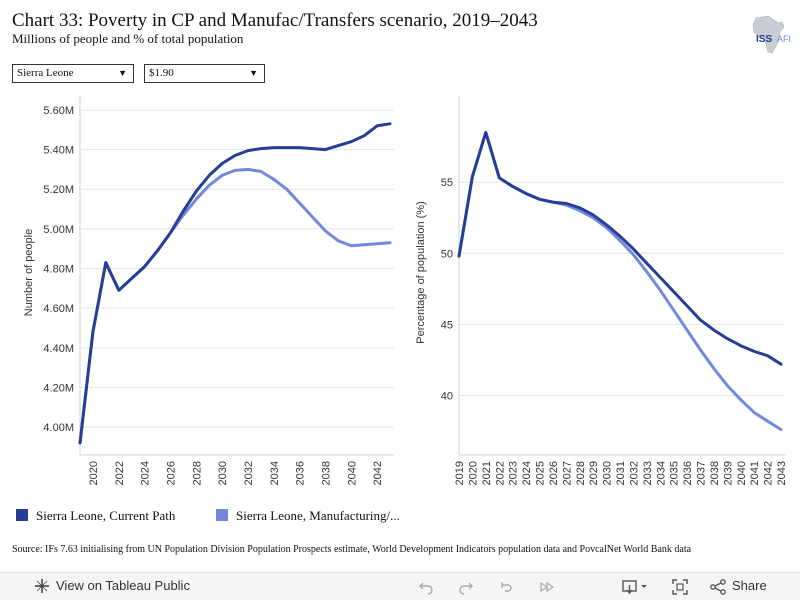 The width and height of the screenshot is (800, 600). What do you see at coordinates (594, 473) in the screenshot?
I see `x-tick-label: 2029` at bounding box center [594, 473].